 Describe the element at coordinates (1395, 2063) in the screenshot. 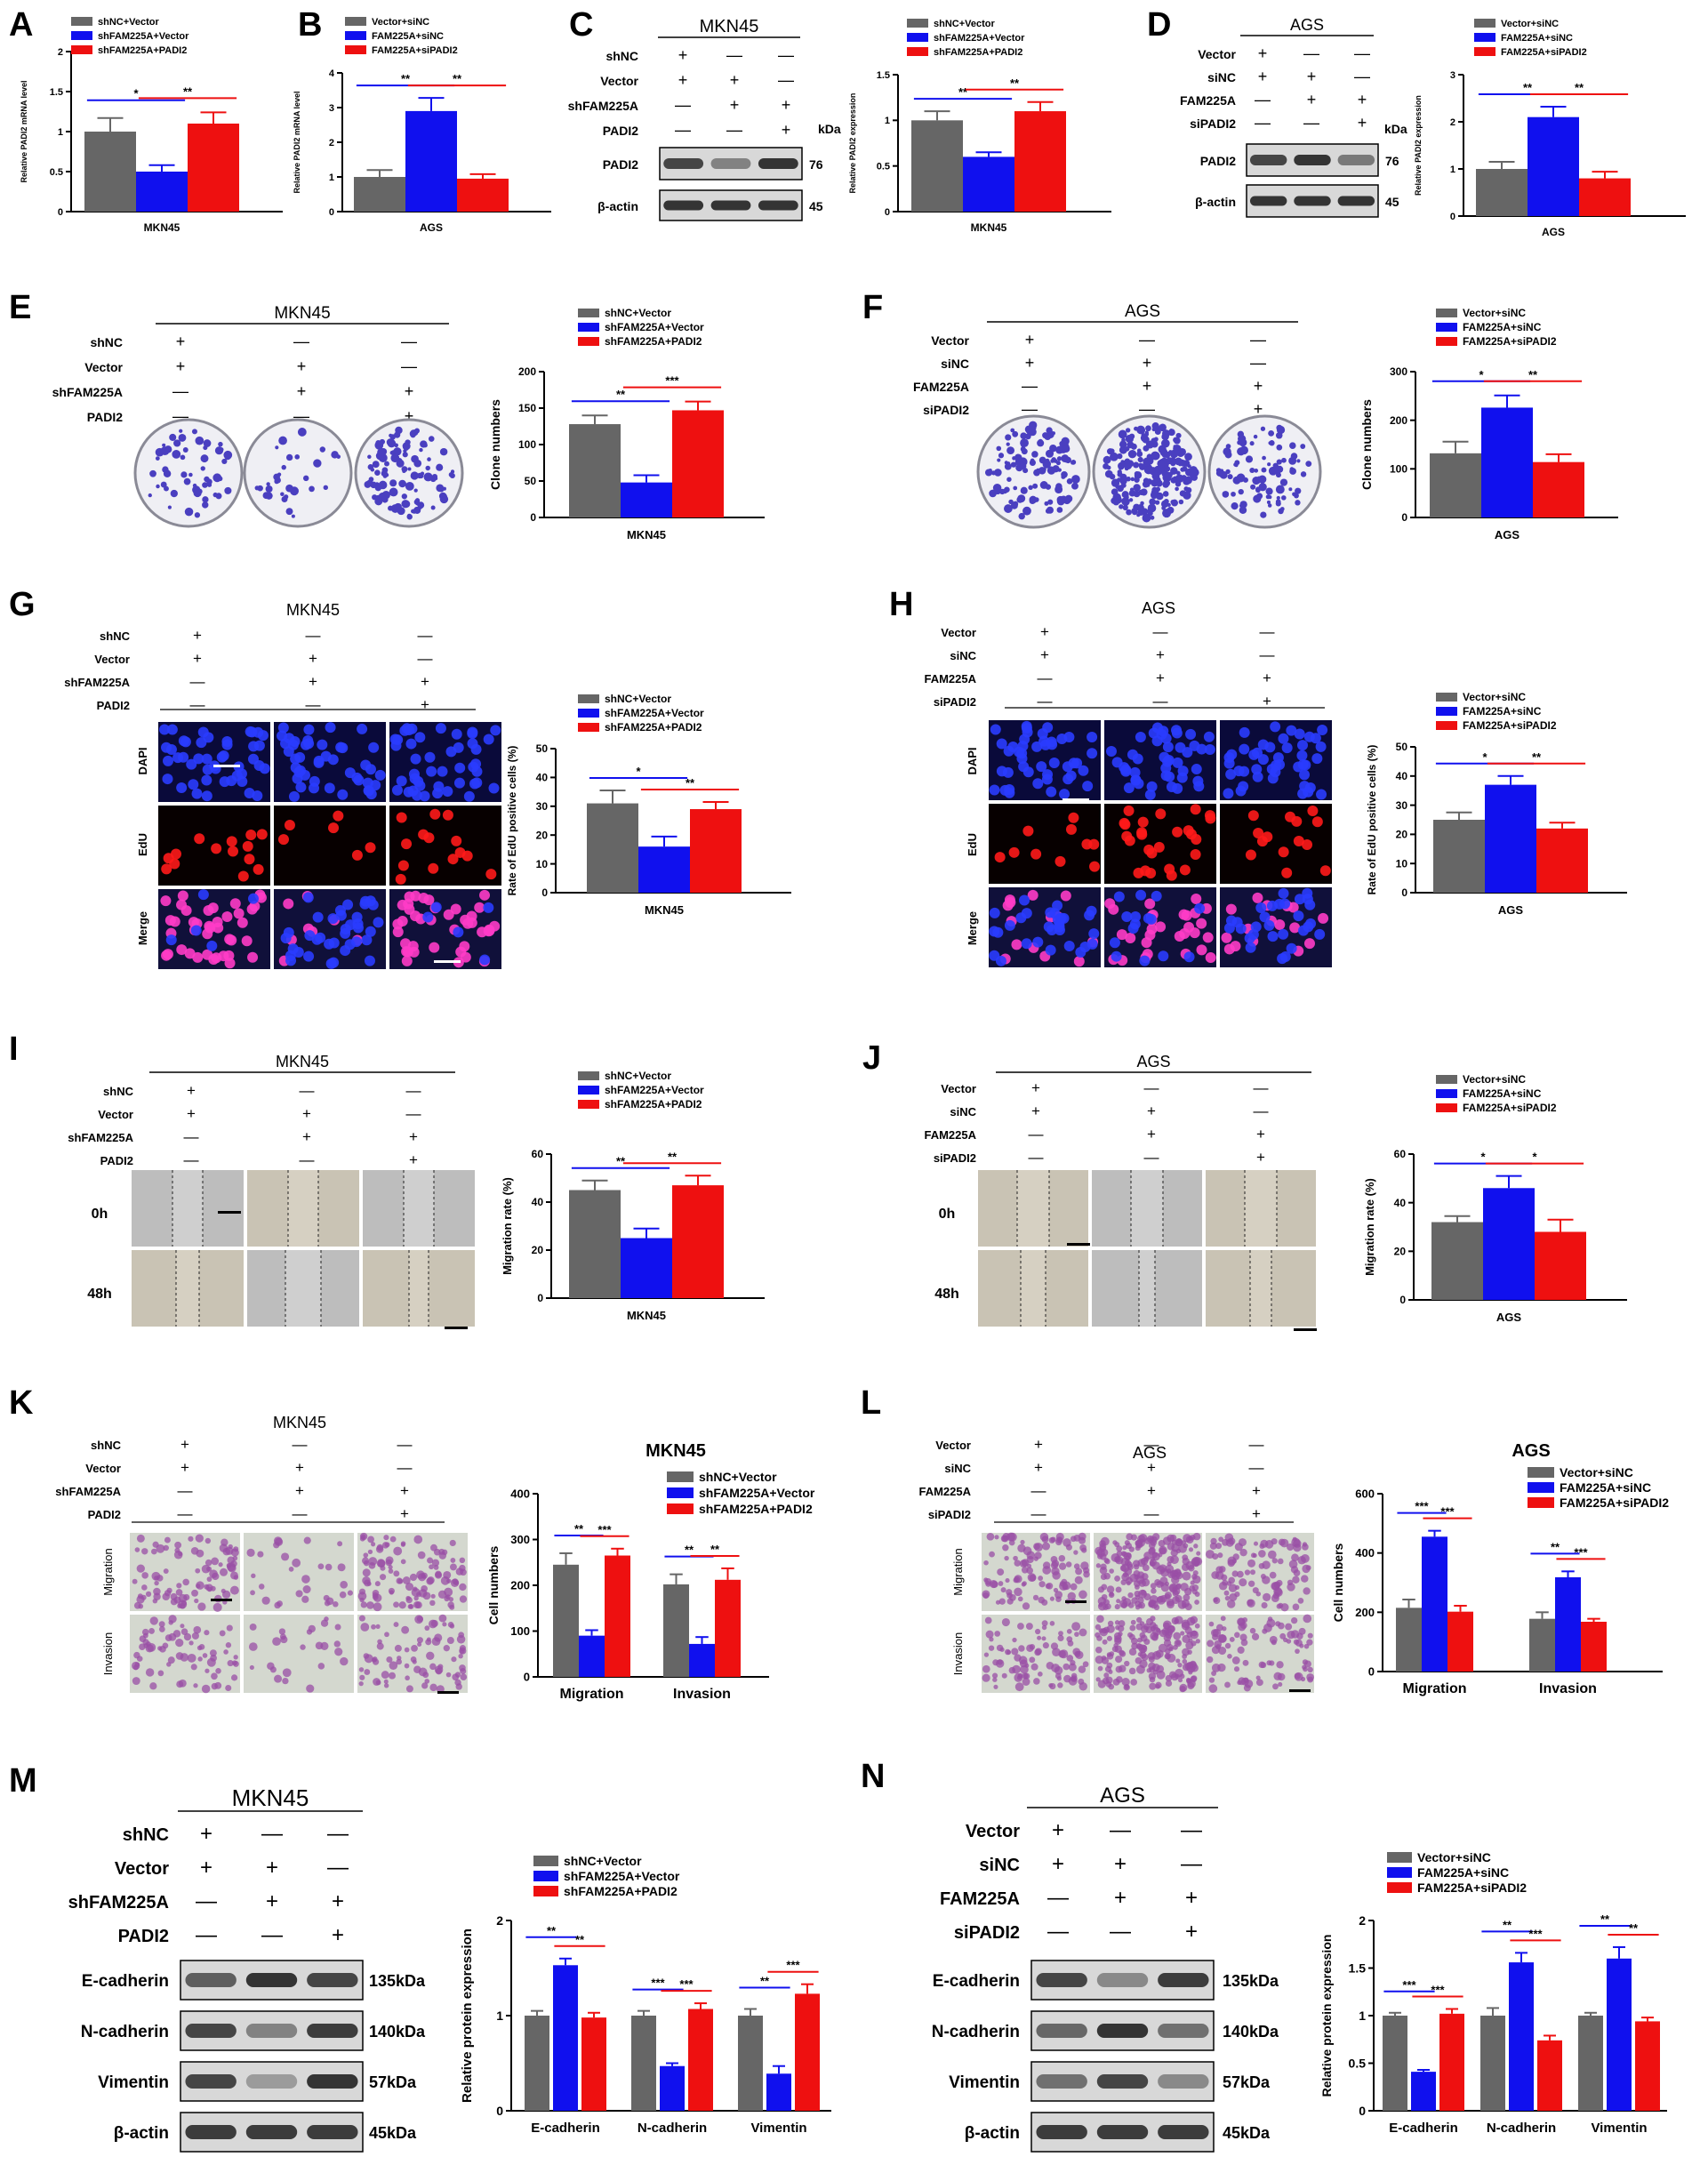

I see `bar-Vector+siNC` at that location.